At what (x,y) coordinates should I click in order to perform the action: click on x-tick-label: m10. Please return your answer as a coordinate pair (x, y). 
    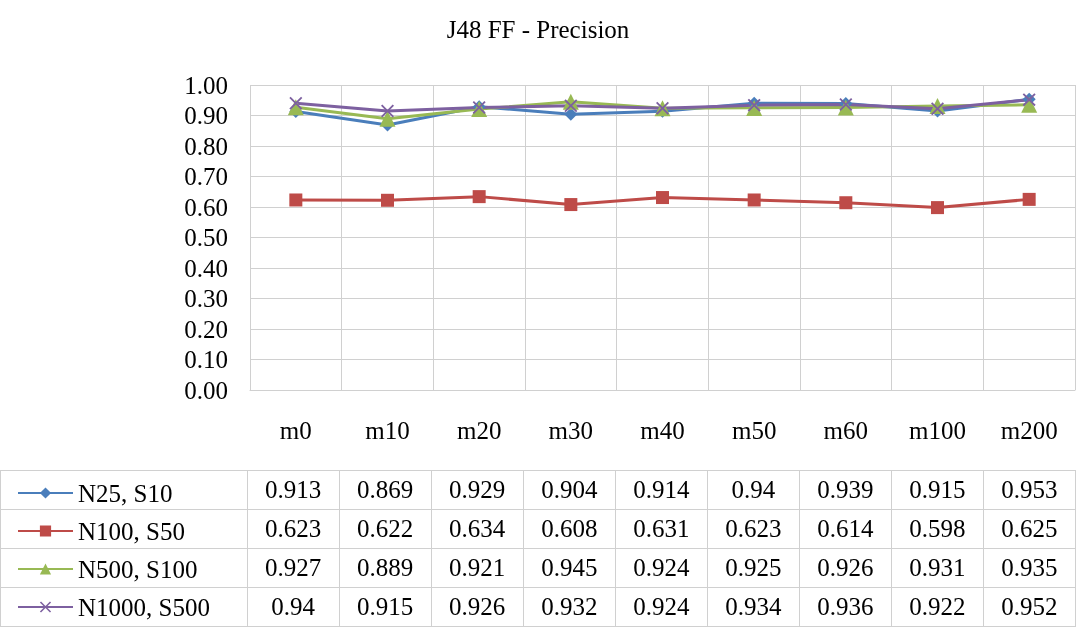
    Looking at the image, I should click on (387, 430).